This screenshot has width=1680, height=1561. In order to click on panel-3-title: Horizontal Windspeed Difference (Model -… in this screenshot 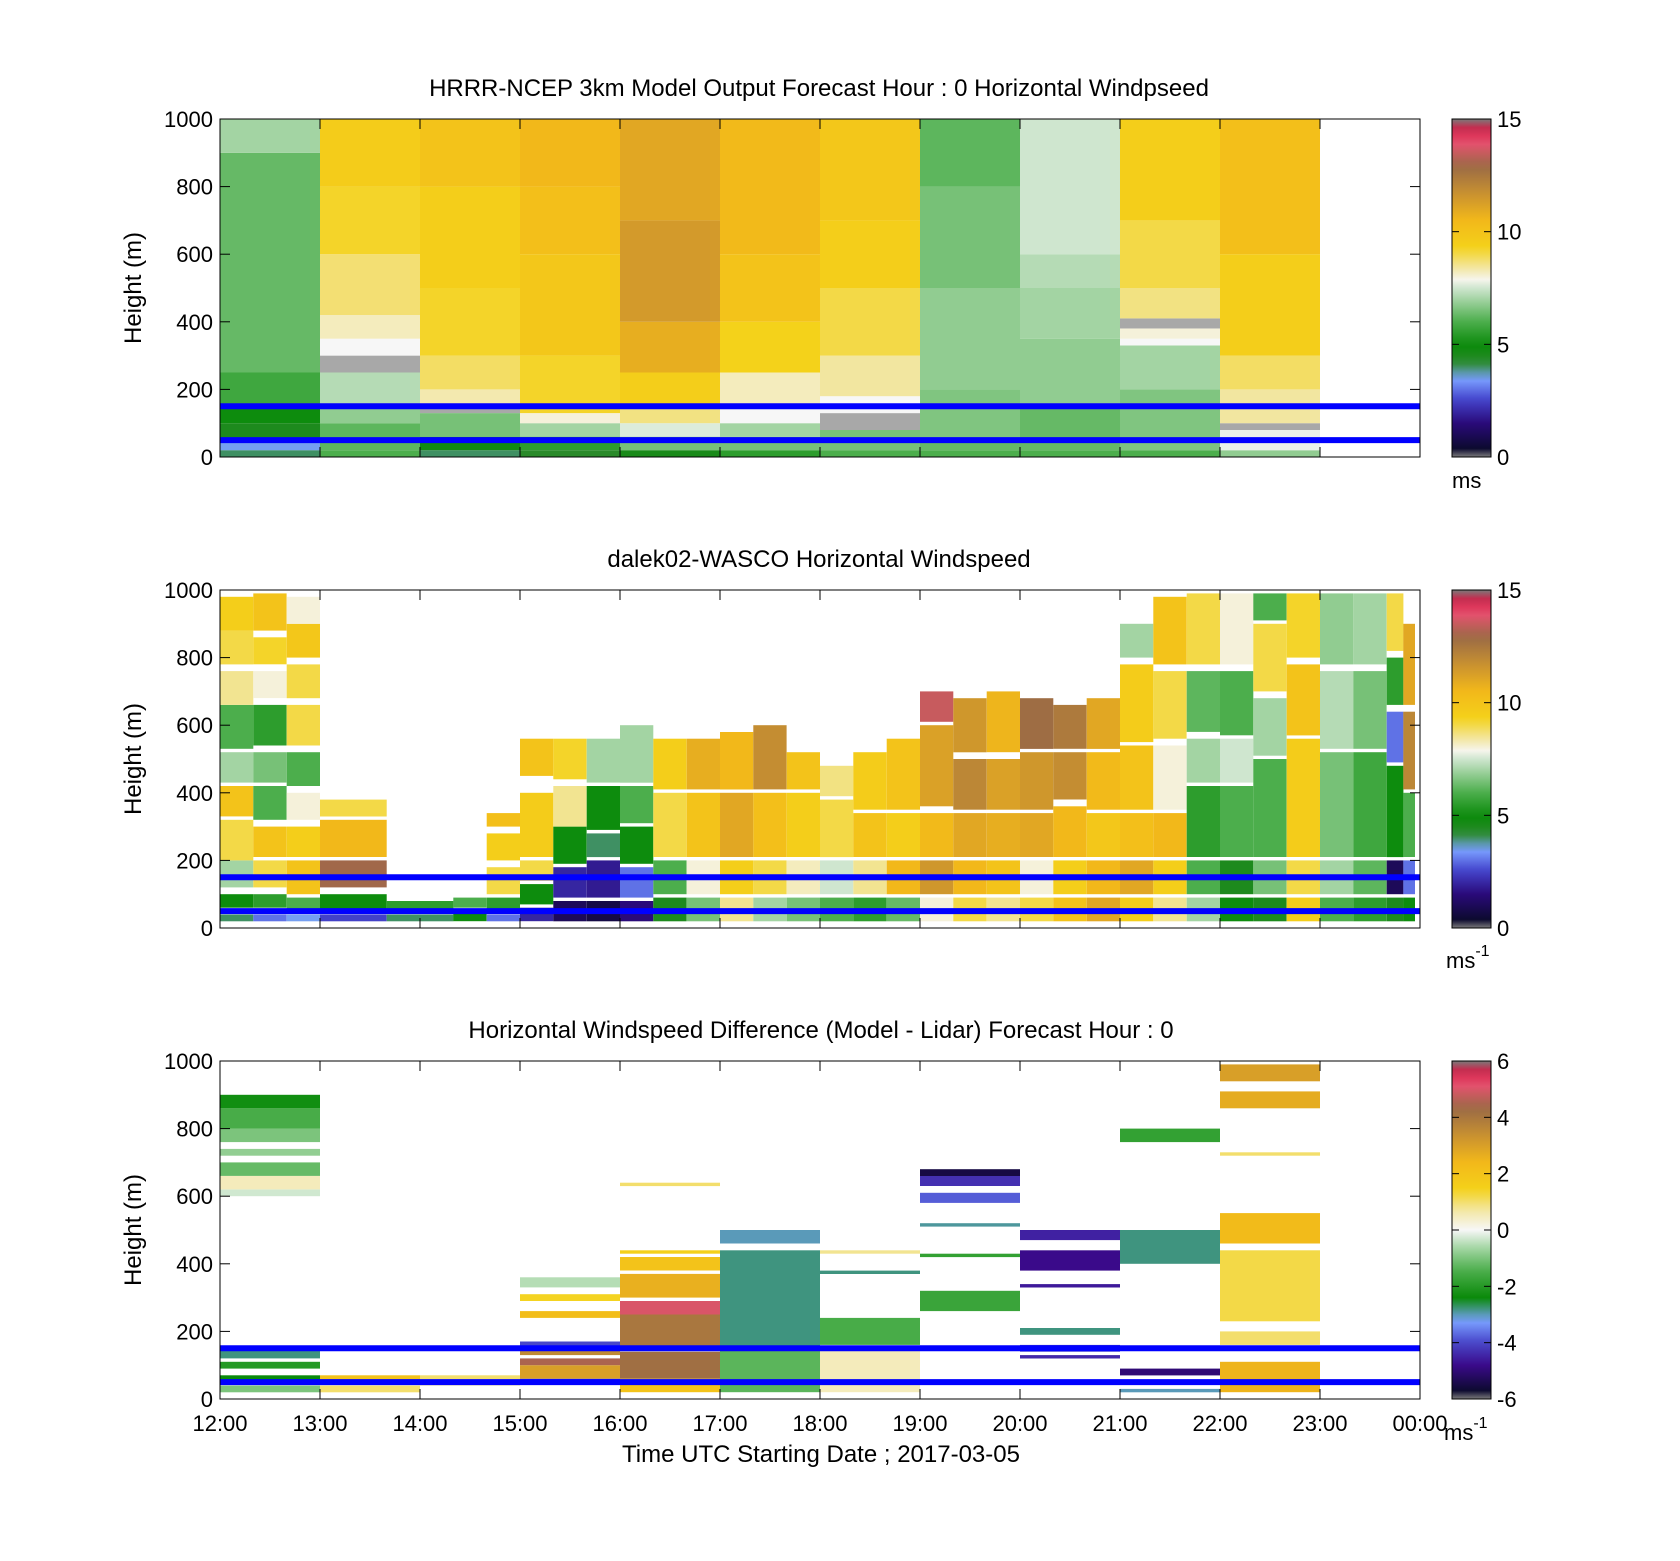, I will do `click(820, 1030)`.